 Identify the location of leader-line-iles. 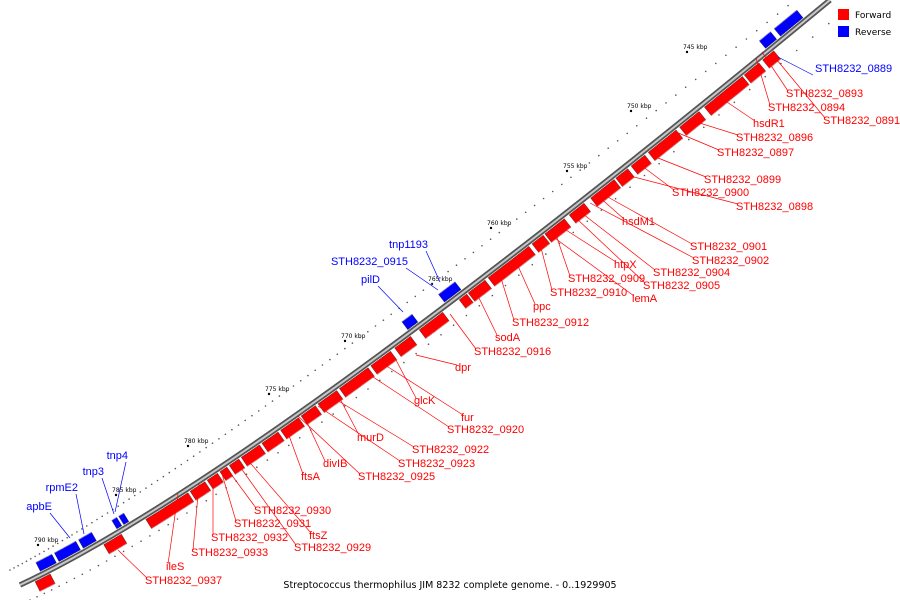
(173, 529).